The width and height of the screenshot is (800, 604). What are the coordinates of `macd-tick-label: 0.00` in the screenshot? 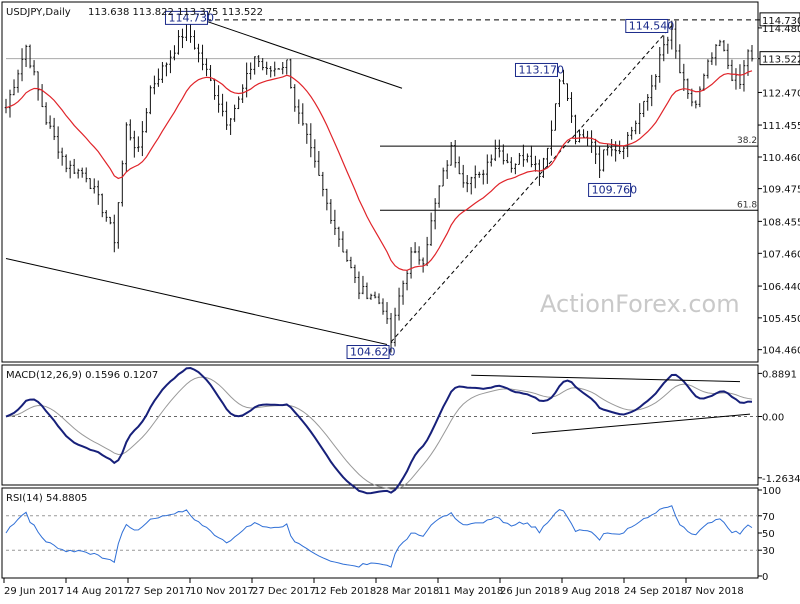 It's located at (773, 418).